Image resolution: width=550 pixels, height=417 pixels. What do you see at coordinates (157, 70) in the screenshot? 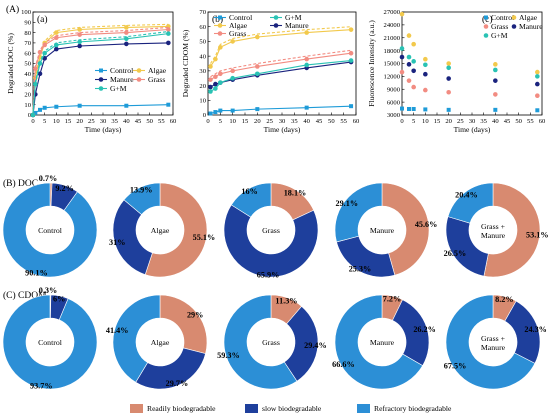
I see `legend-label: Algae` at bounding box center [157, 70].